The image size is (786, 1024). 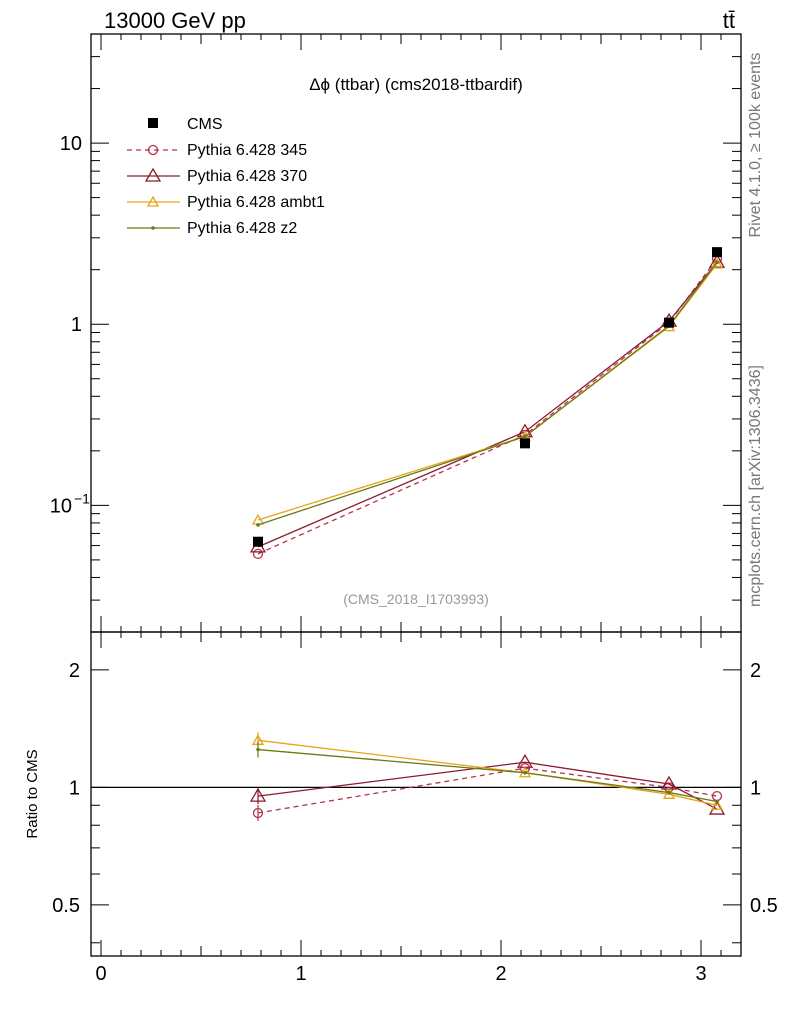 What do you see at coordinates (755, 486) in the screenshot?
I see `mcplots-label: mcplots.cern.ch [arXiv:1306.3436]` at bounding box center [755, 486].